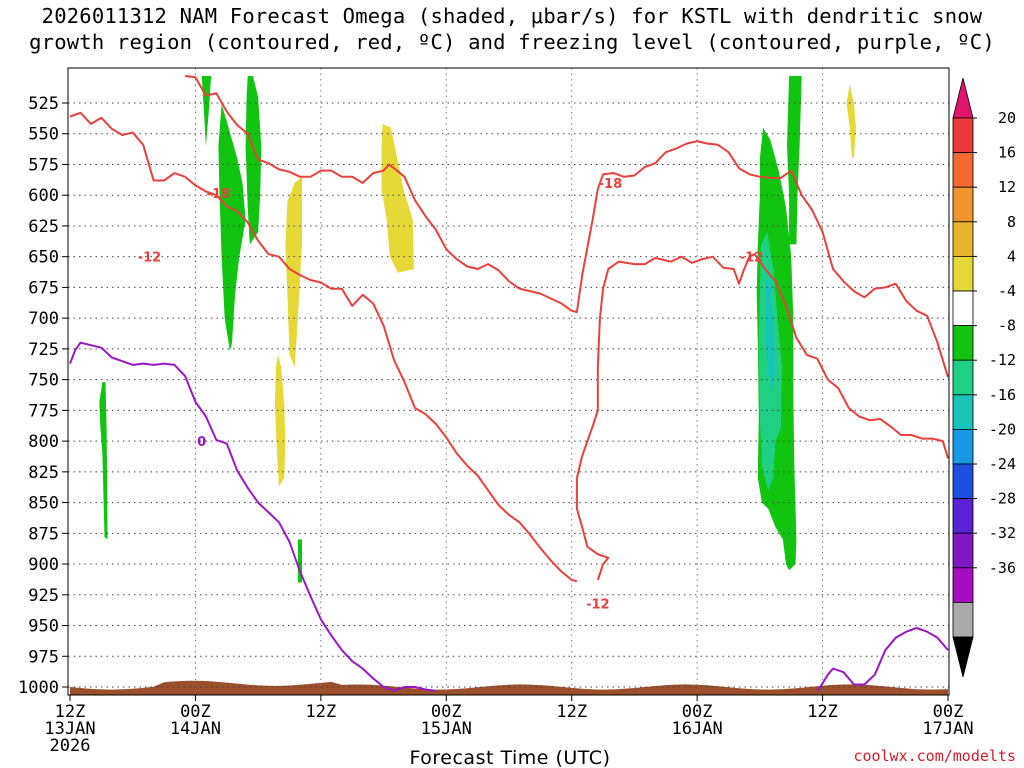 The height and width of the screenshot is (768, 1024). Describe the element at coordinates (882, 659) in the screenshot. I see `freezing-level-contour` at that location.